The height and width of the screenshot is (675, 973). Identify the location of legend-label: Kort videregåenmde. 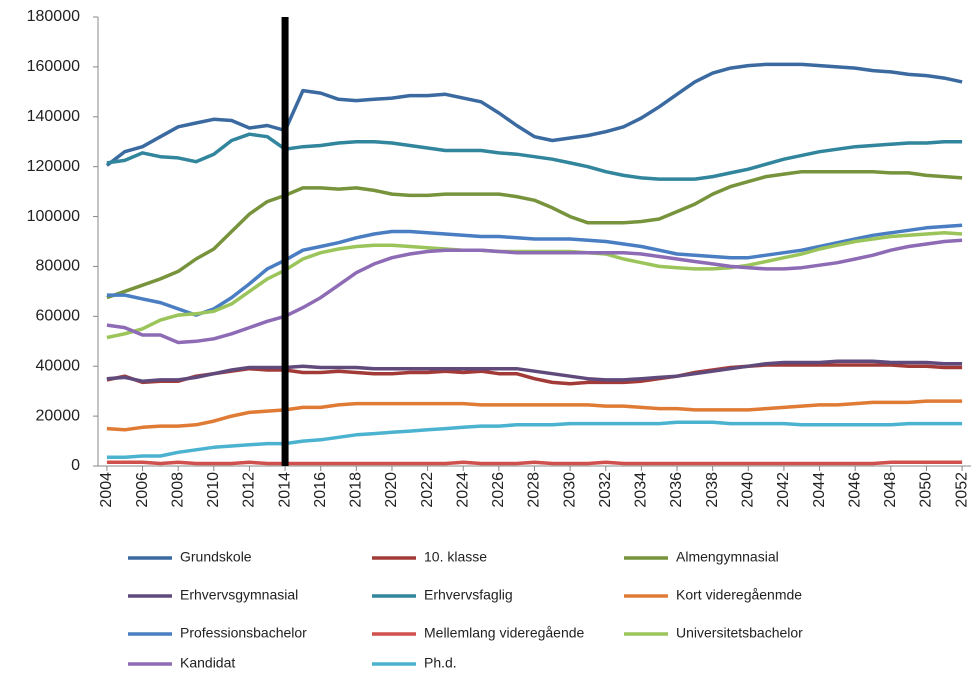
(739, 595).